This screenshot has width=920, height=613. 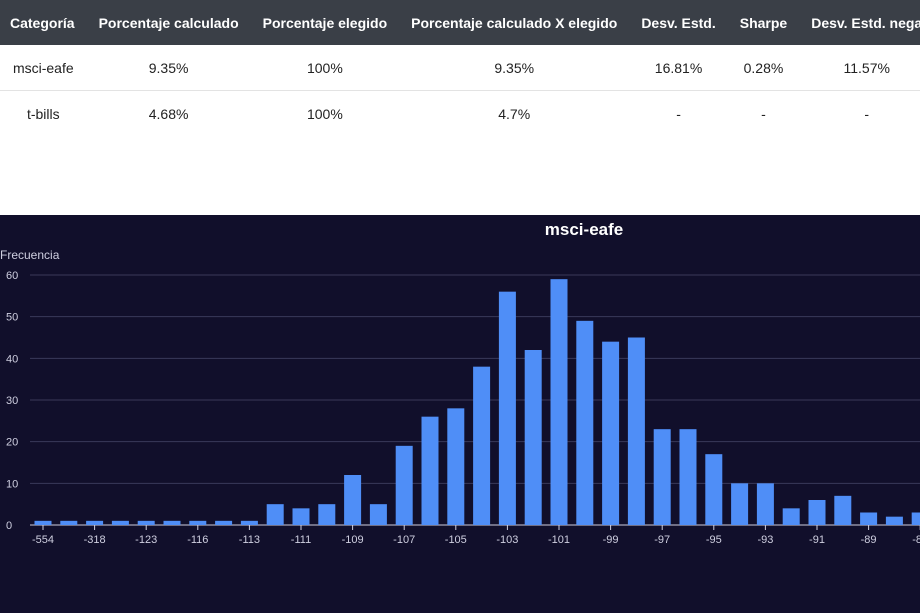 What do you see at coordinates (866, 67) in the screenshot?
I see `table-cell: 11.57%` at bounding box center [866, 67].